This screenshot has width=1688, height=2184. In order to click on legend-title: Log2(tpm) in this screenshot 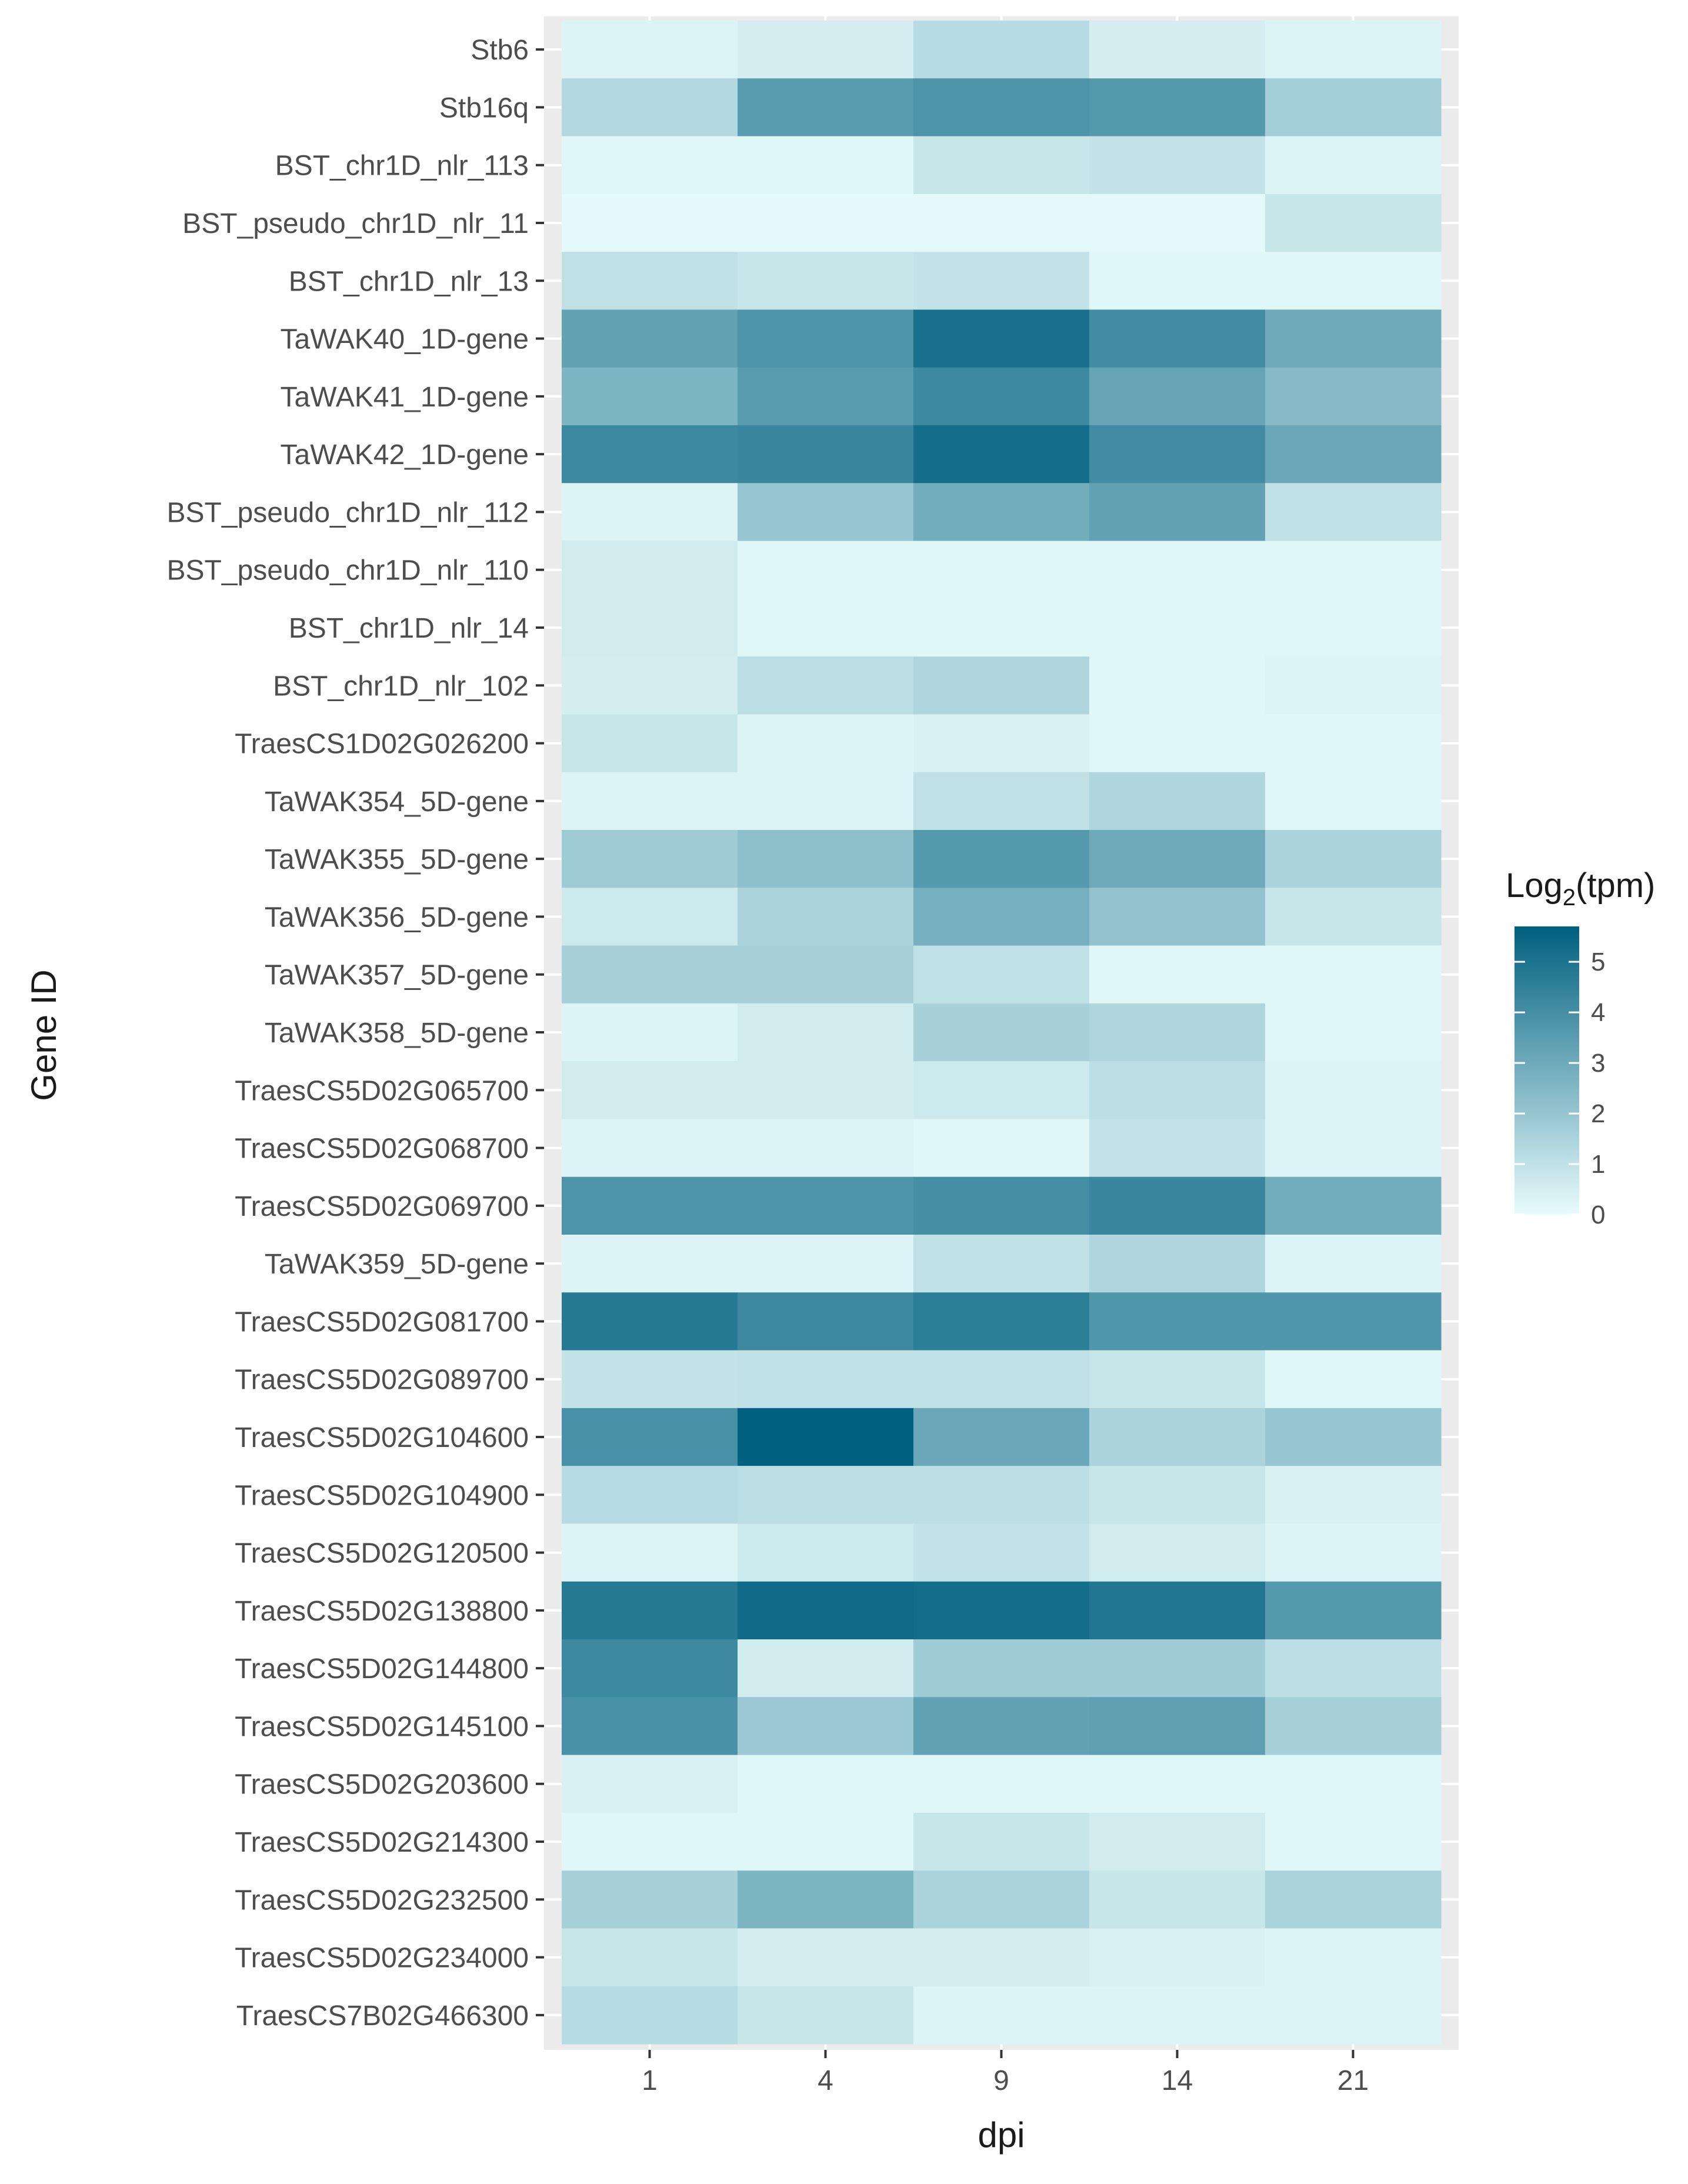, I will do `click(1581, 888)`.